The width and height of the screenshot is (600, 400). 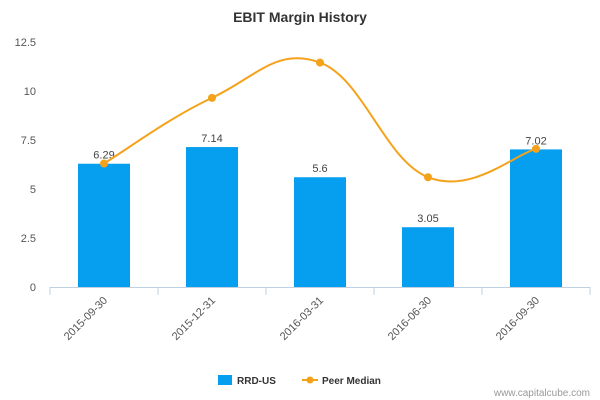 What do you see at coordinates (30, 92) in the screenshot?
I see `y-tick-label: 10` at bounding box center [30, 92].